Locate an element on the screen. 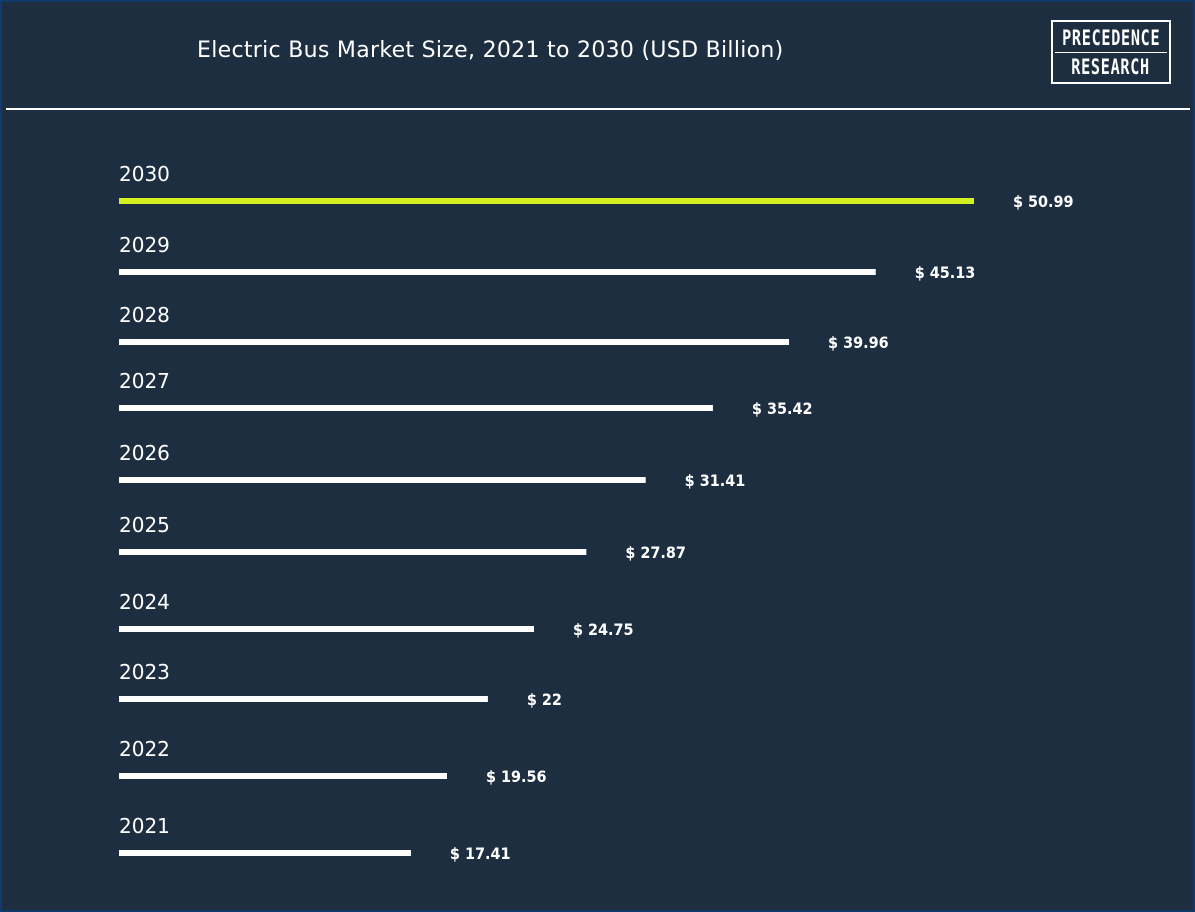 This screenshot has height=912, width=1195. value-label: $ 22 is located at coordinates (544, 699).